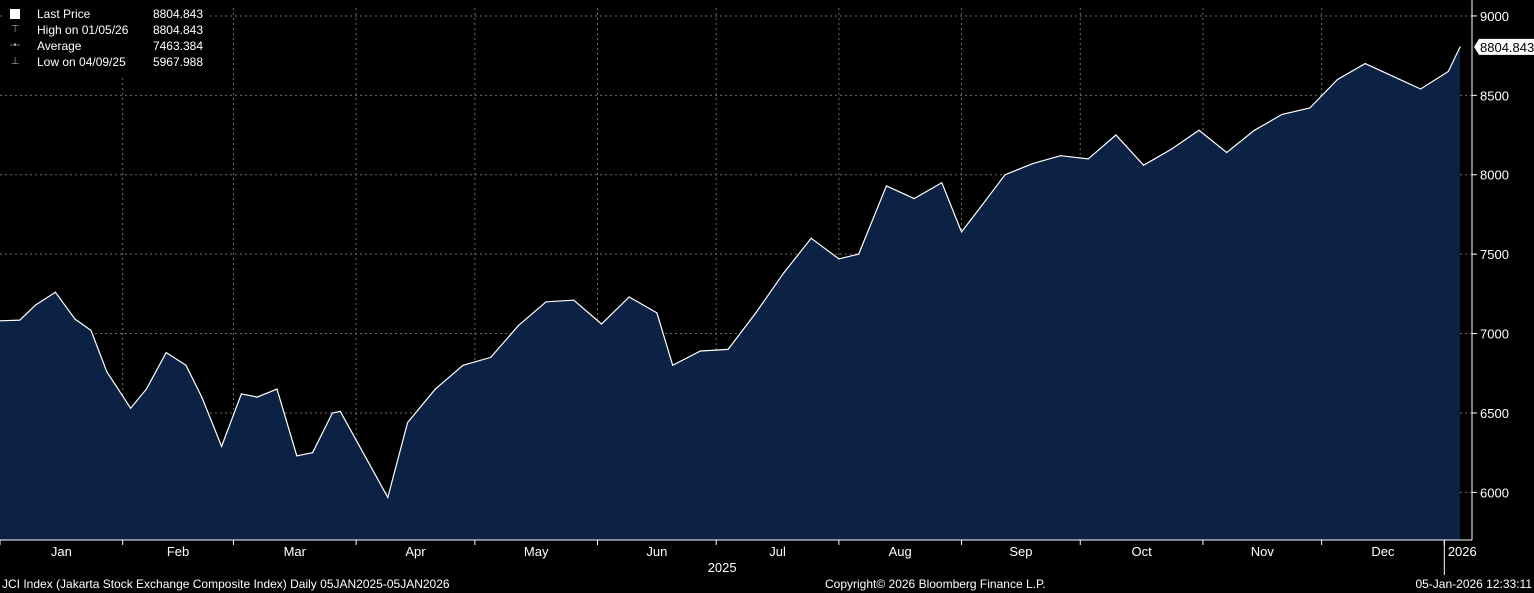  Describe the element at coordinates (935, 584) in the screenshot. I see `footer-copyright: Copyright© 2026 Bloomberg Finance L.P.` at that location.